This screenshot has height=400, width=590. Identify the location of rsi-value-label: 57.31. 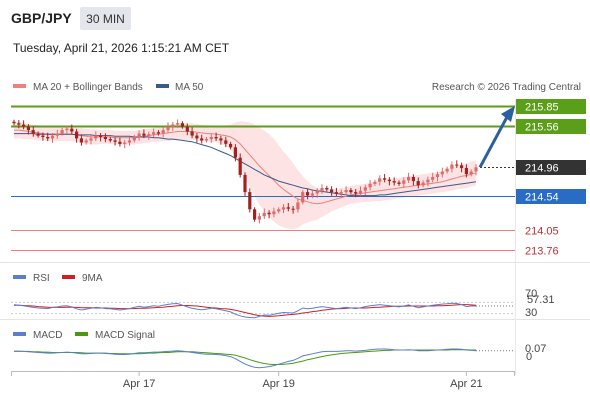
(541, 300).